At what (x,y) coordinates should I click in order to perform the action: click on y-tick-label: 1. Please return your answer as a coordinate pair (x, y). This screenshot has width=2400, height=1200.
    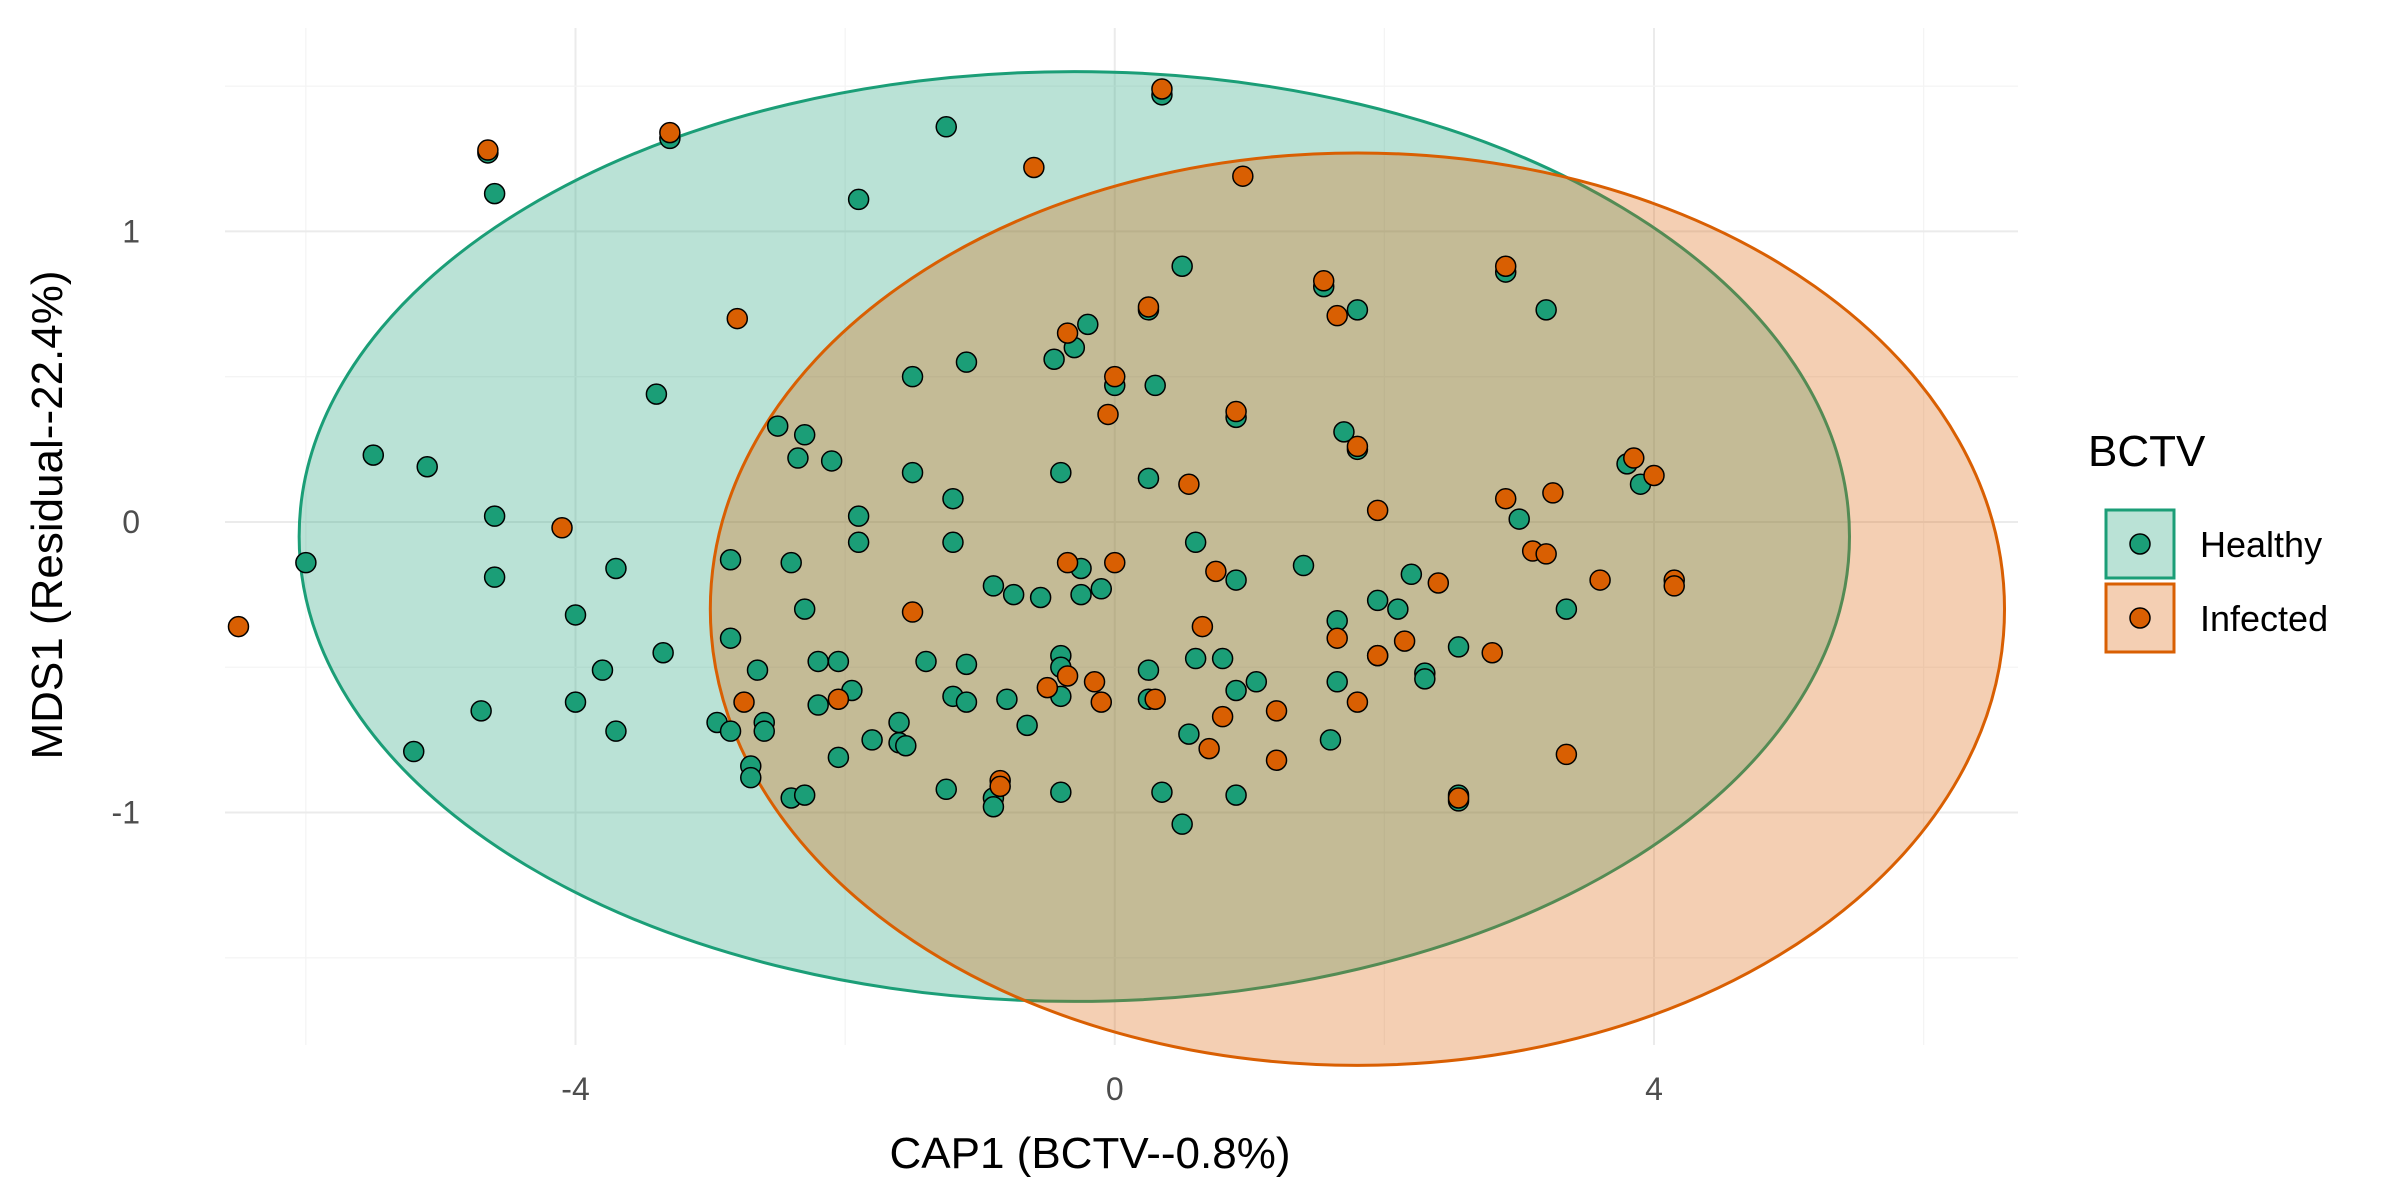
    Looking at the image, I should click on (131, 231).